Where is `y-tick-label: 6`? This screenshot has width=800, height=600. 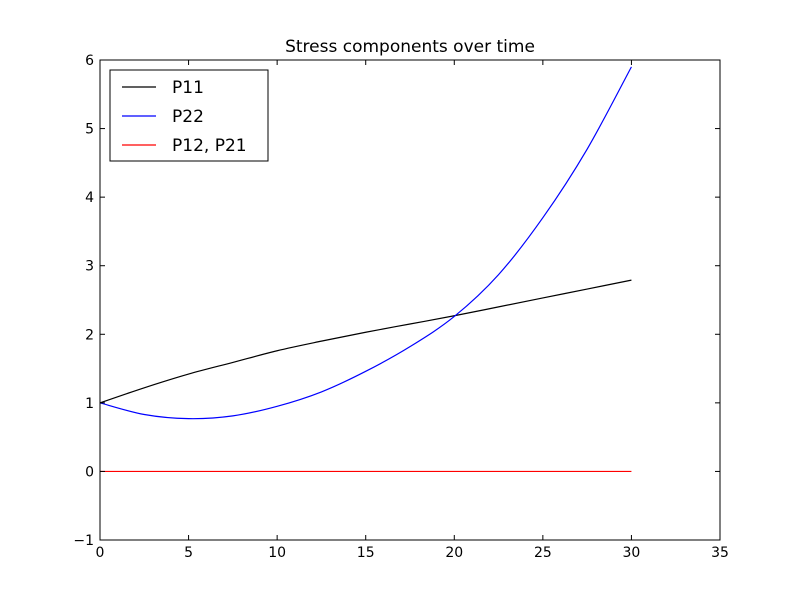 y-tick-label: 6 is located at coordinates (89, 61).